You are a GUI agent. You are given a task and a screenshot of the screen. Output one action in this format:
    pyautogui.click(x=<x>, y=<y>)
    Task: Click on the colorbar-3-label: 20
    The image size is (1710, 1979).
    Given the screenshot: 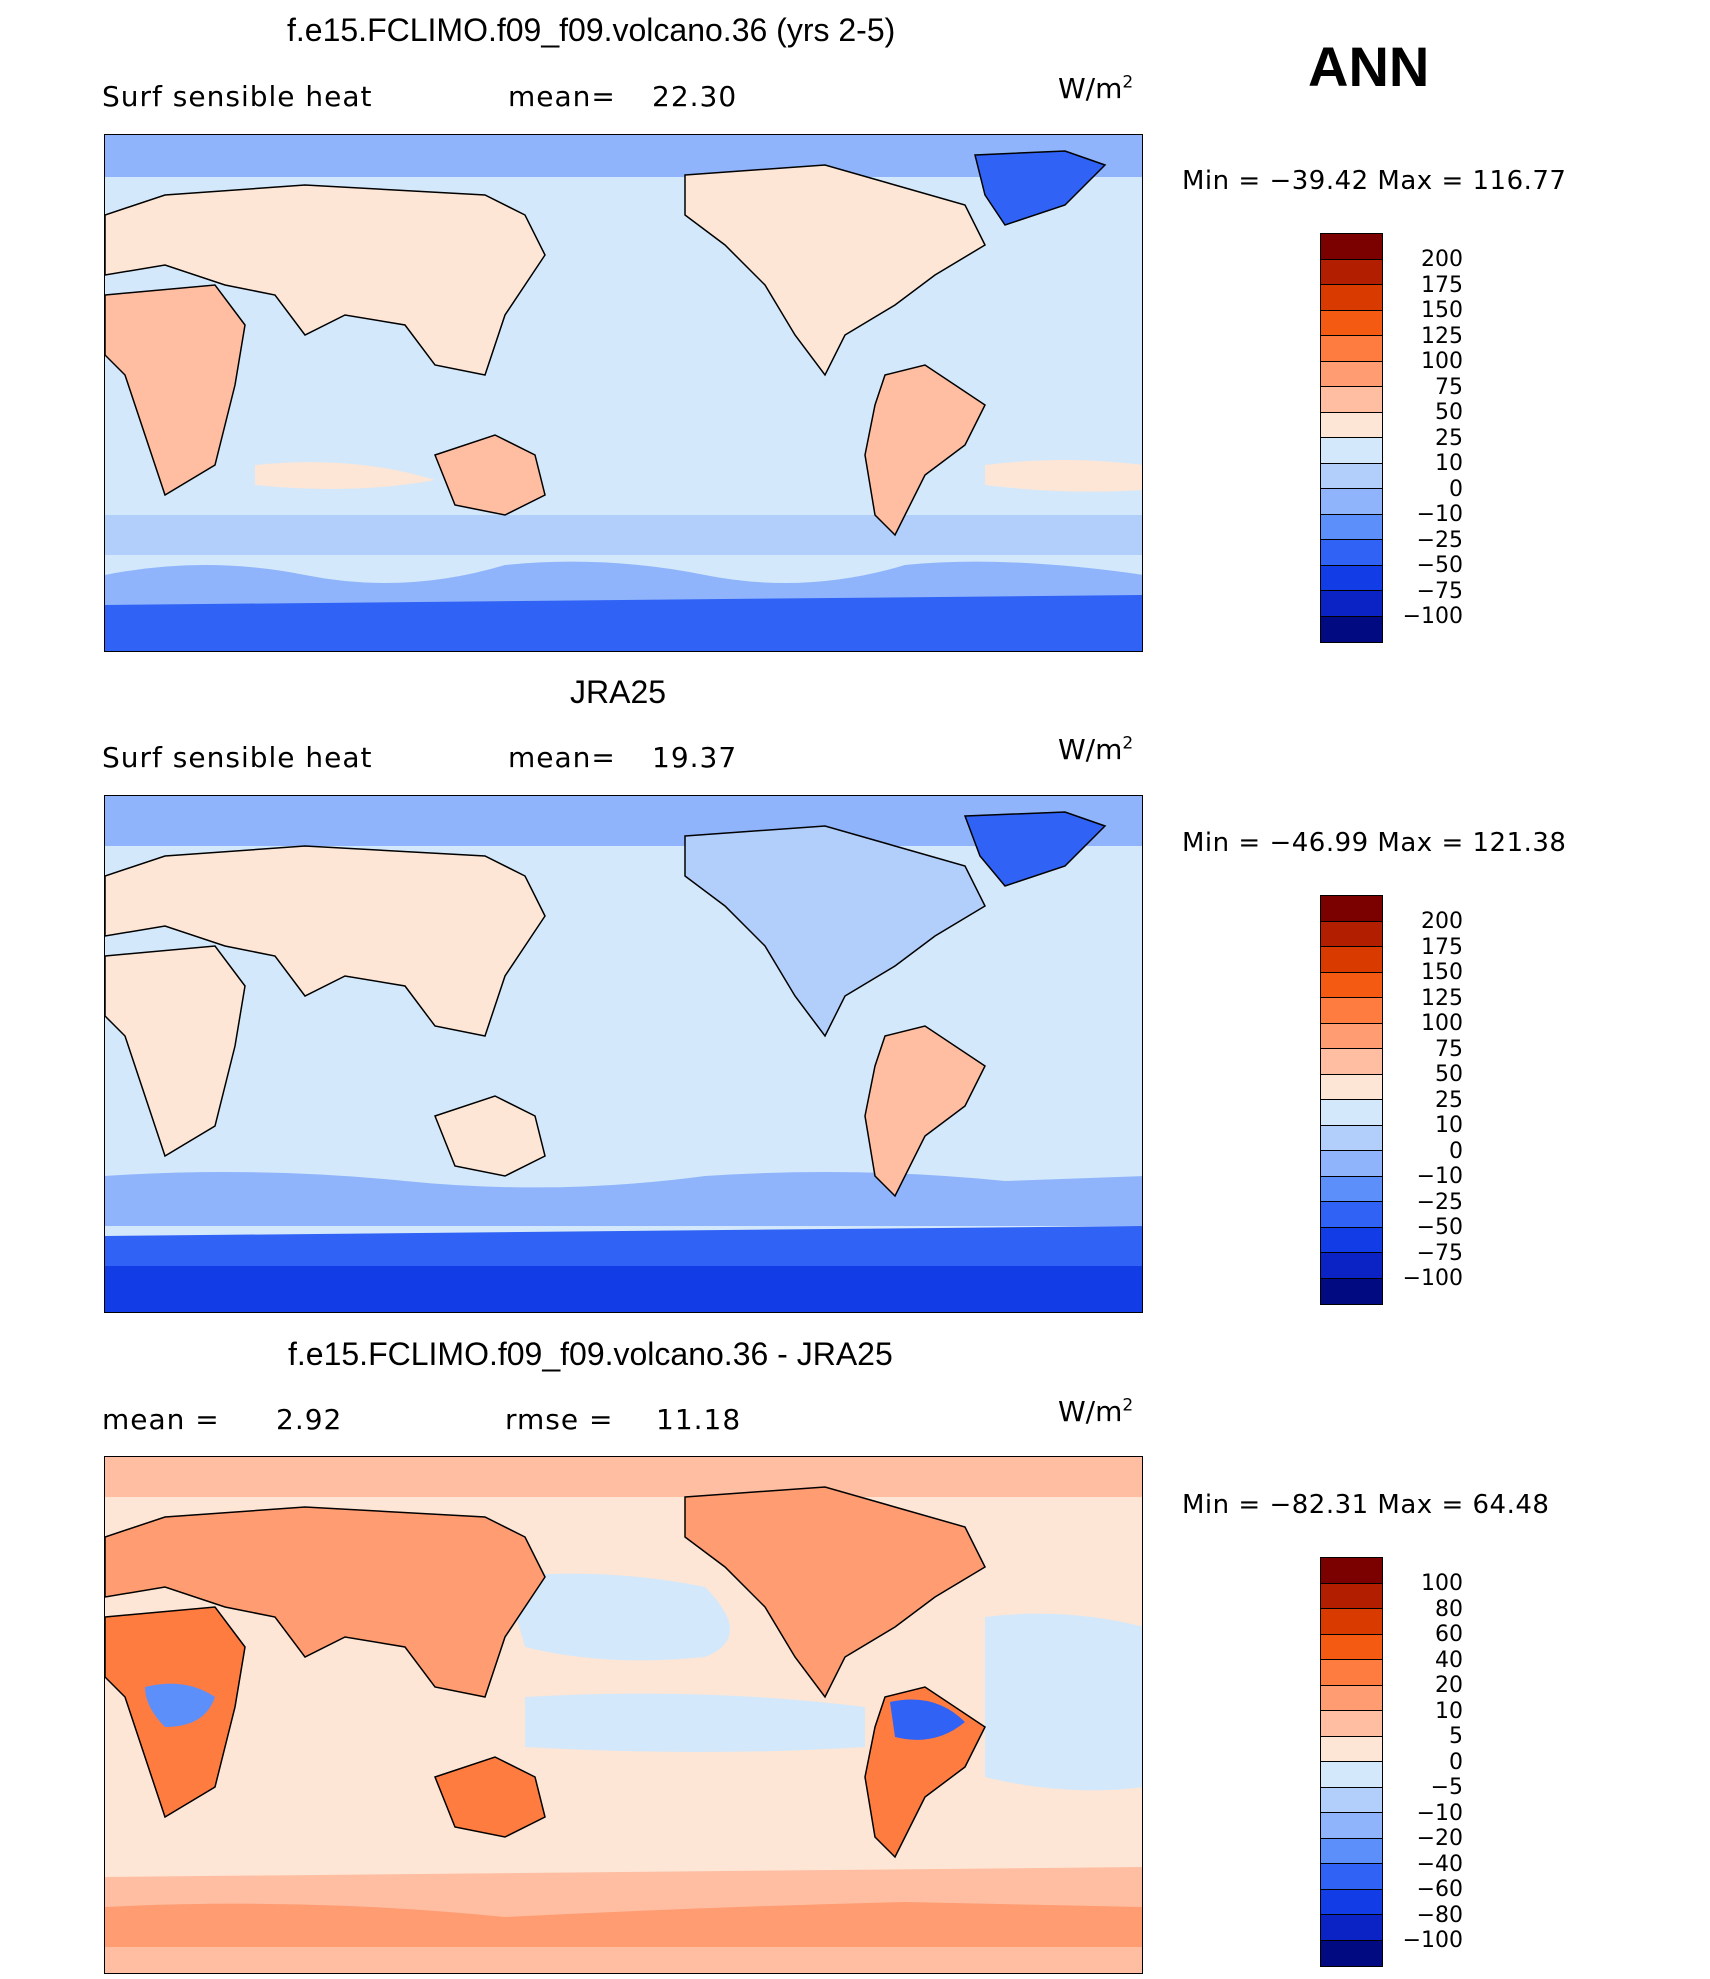 What is the action you would take?
    pyautogui.click(x=1449, y=1685)
    